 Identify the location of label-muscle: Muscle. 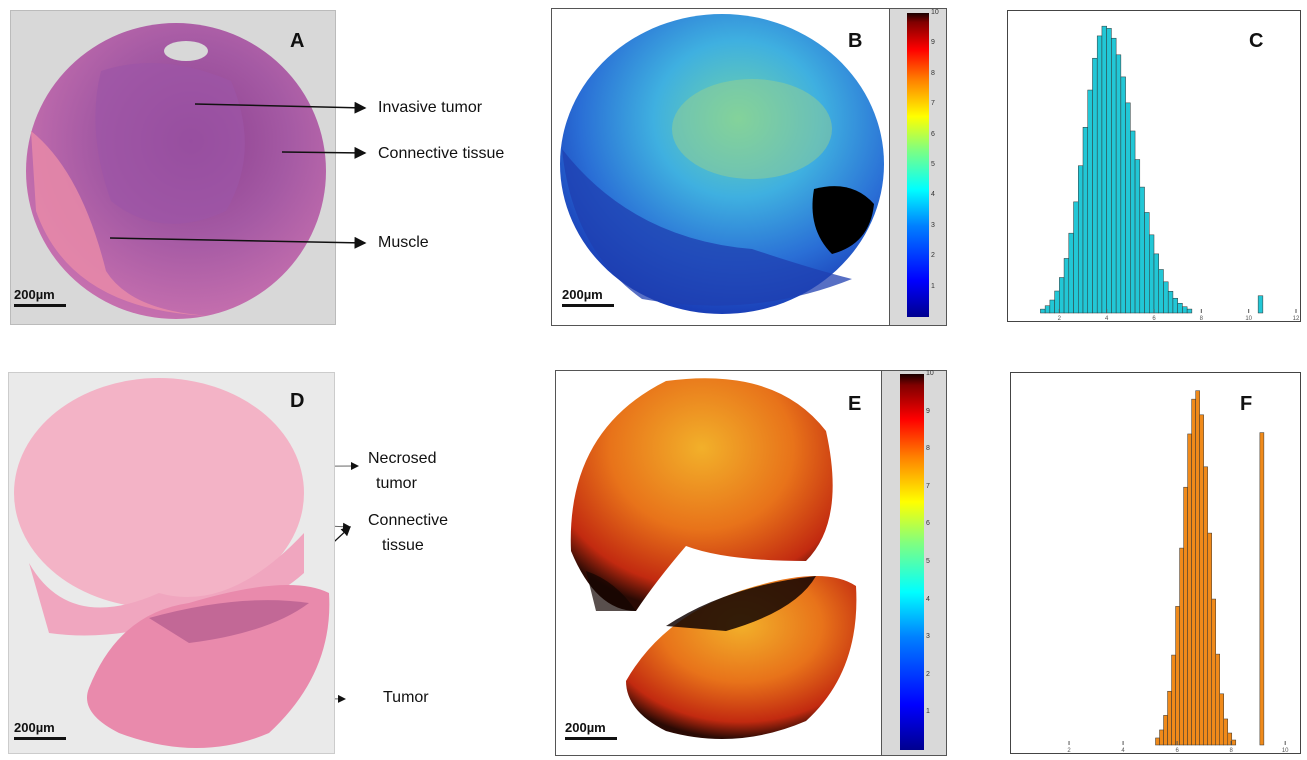
(403, 242).